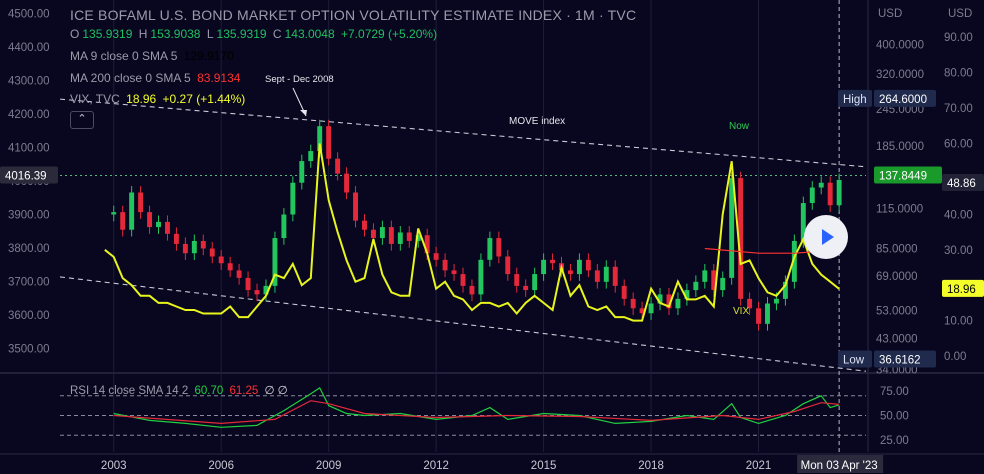 The height and width of the screenshot is (474, 984). What do you see at coordinates (241, 34) in the screenshot?
I see `low-value: 135.9319` at bounding box center [241, 34].